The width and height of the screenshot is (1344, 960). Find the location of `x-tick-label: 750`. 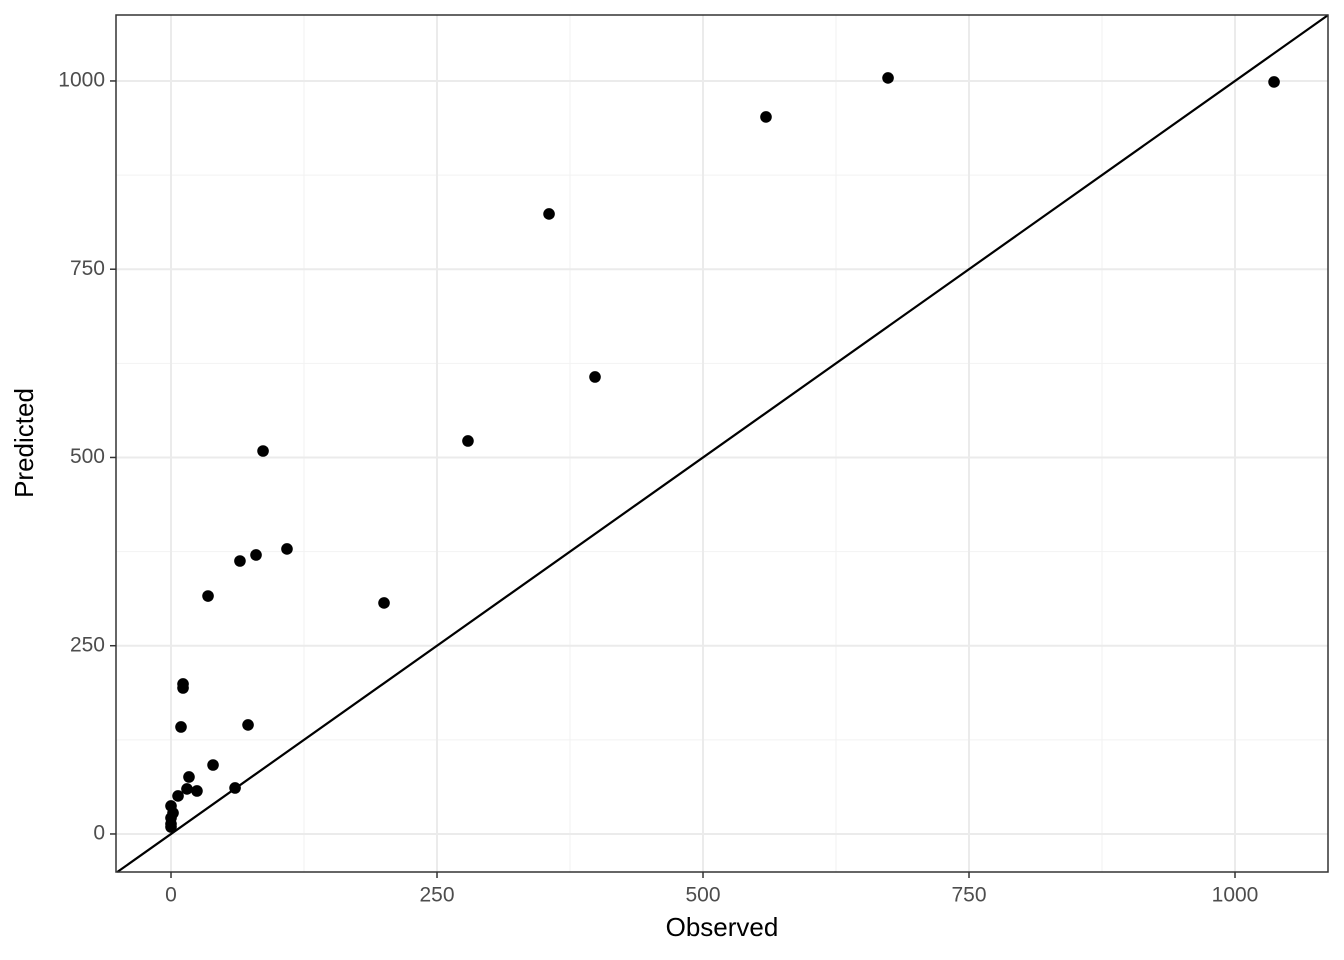

x-tick-label: 750 is located at coordinates (968, 895).